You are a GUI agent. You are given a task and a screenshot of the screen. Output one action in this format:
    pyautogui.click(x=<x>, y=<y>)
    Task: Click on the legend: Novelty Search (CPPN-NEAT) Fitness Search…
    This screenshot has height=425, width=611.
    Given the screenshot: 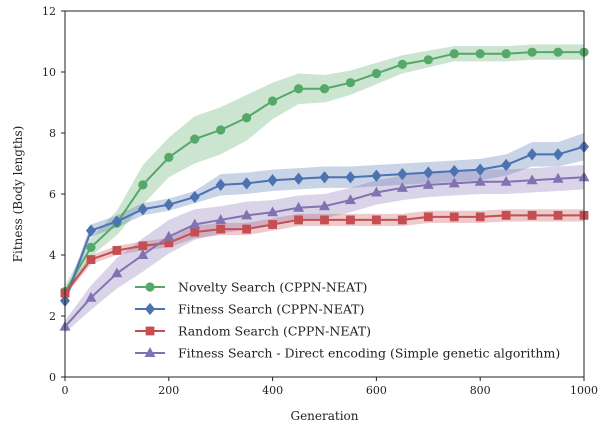 What is the action you would take?
    pyautogui.click(x=347, y=320)
    